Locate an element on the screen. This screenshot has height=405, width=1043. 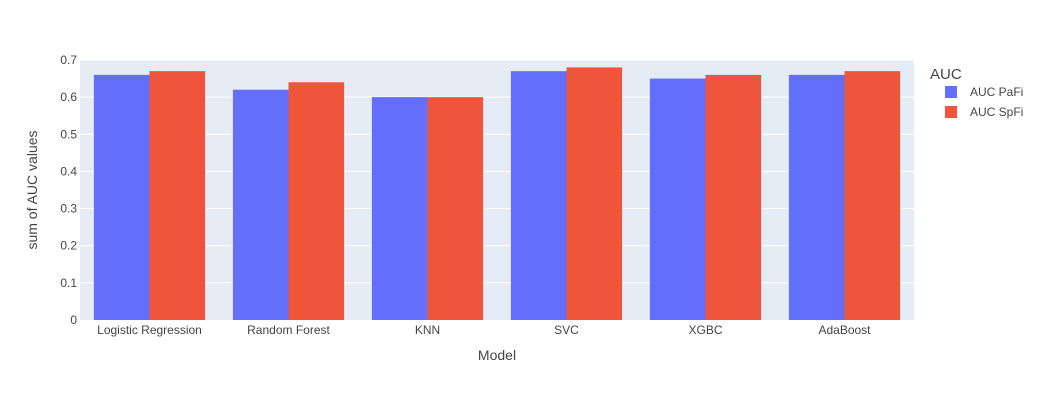
x-tick-label: SVC is located at coordinates (566, 330).